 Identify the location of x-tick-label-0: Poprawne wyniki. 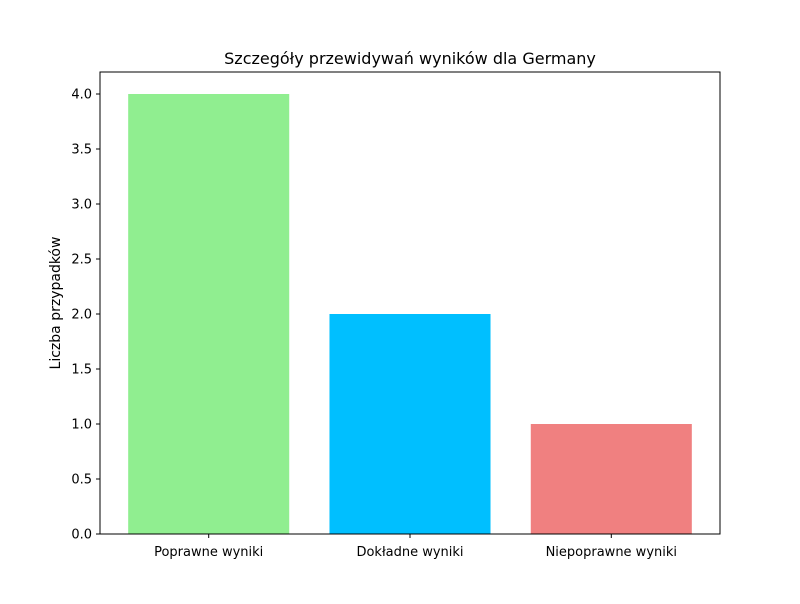
(208, 552).